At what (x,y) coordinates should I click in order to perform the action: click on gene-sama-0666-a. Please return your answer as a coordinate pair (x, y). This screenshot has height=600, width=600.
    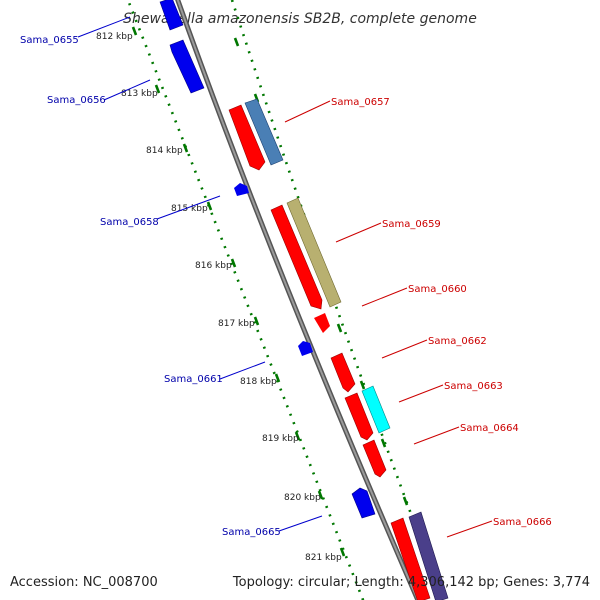
    Looking at the image, I should click on (410, 558).